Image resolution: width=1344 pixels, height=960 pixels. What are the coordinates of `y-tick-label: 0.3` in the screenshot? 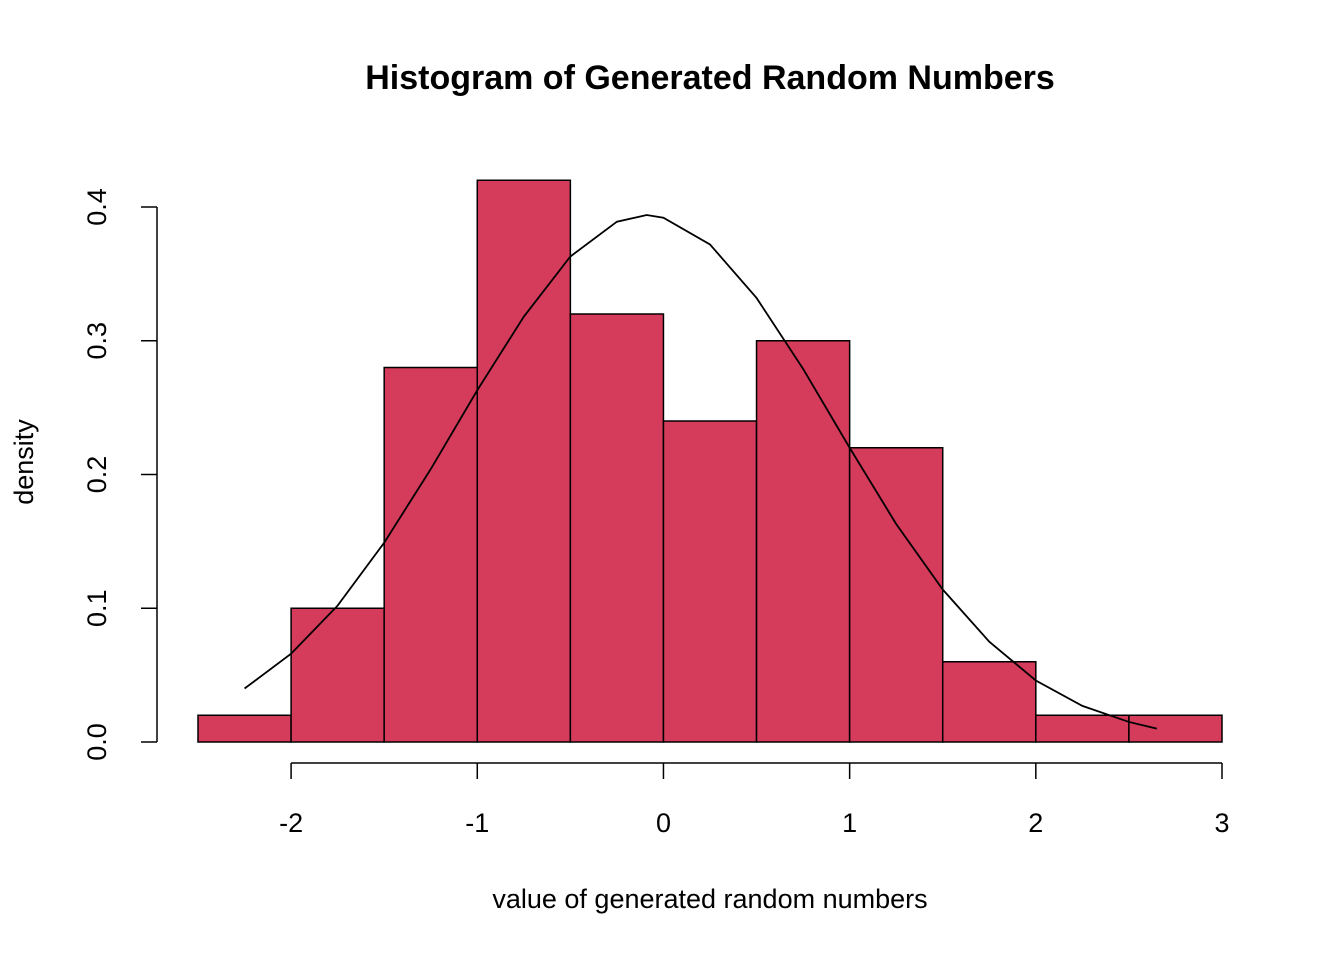 It's located at (97, 341).